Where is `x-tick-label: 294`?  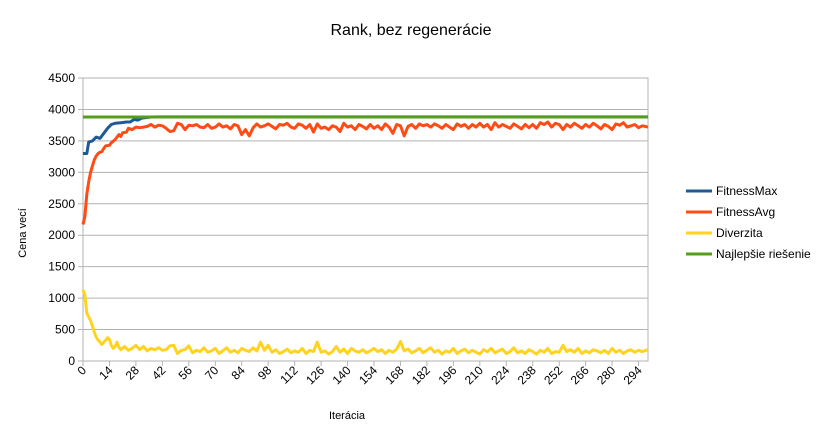
x-tick-label: 294 is located at coordinates (633, 375).